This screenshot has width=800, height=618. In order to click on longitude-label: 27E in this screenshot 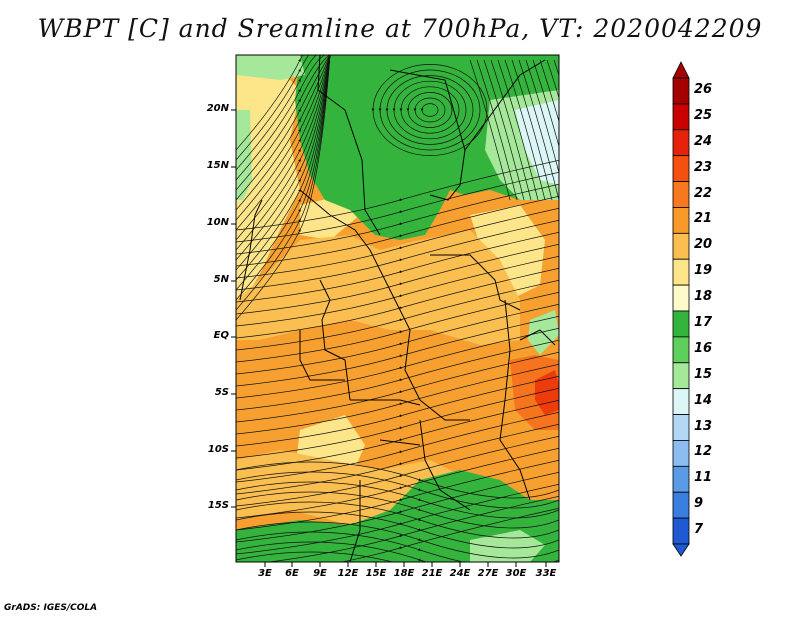, I will do `click(488, 573)`.